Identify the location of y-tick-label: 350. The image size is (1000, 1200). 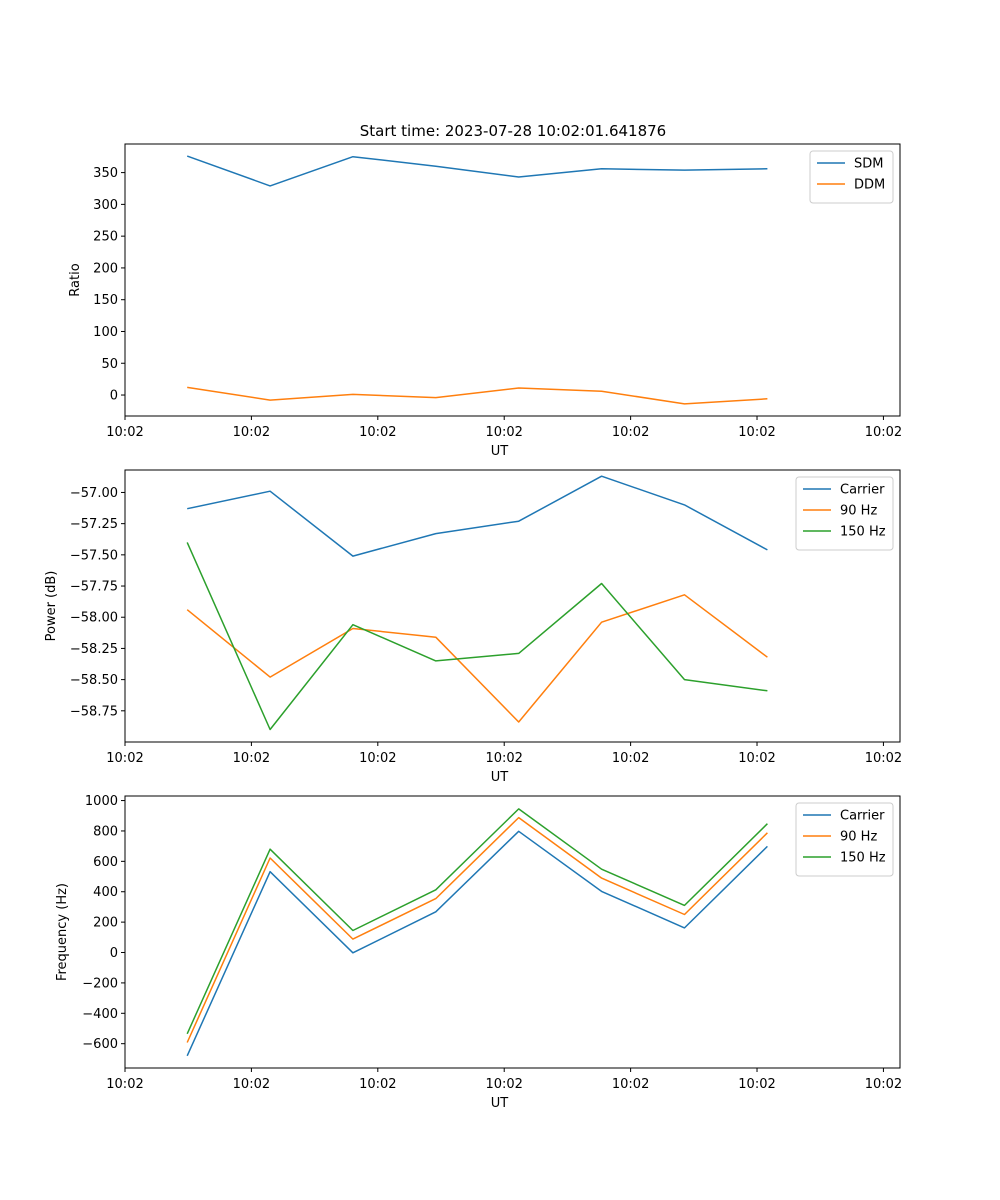
(105, 173).